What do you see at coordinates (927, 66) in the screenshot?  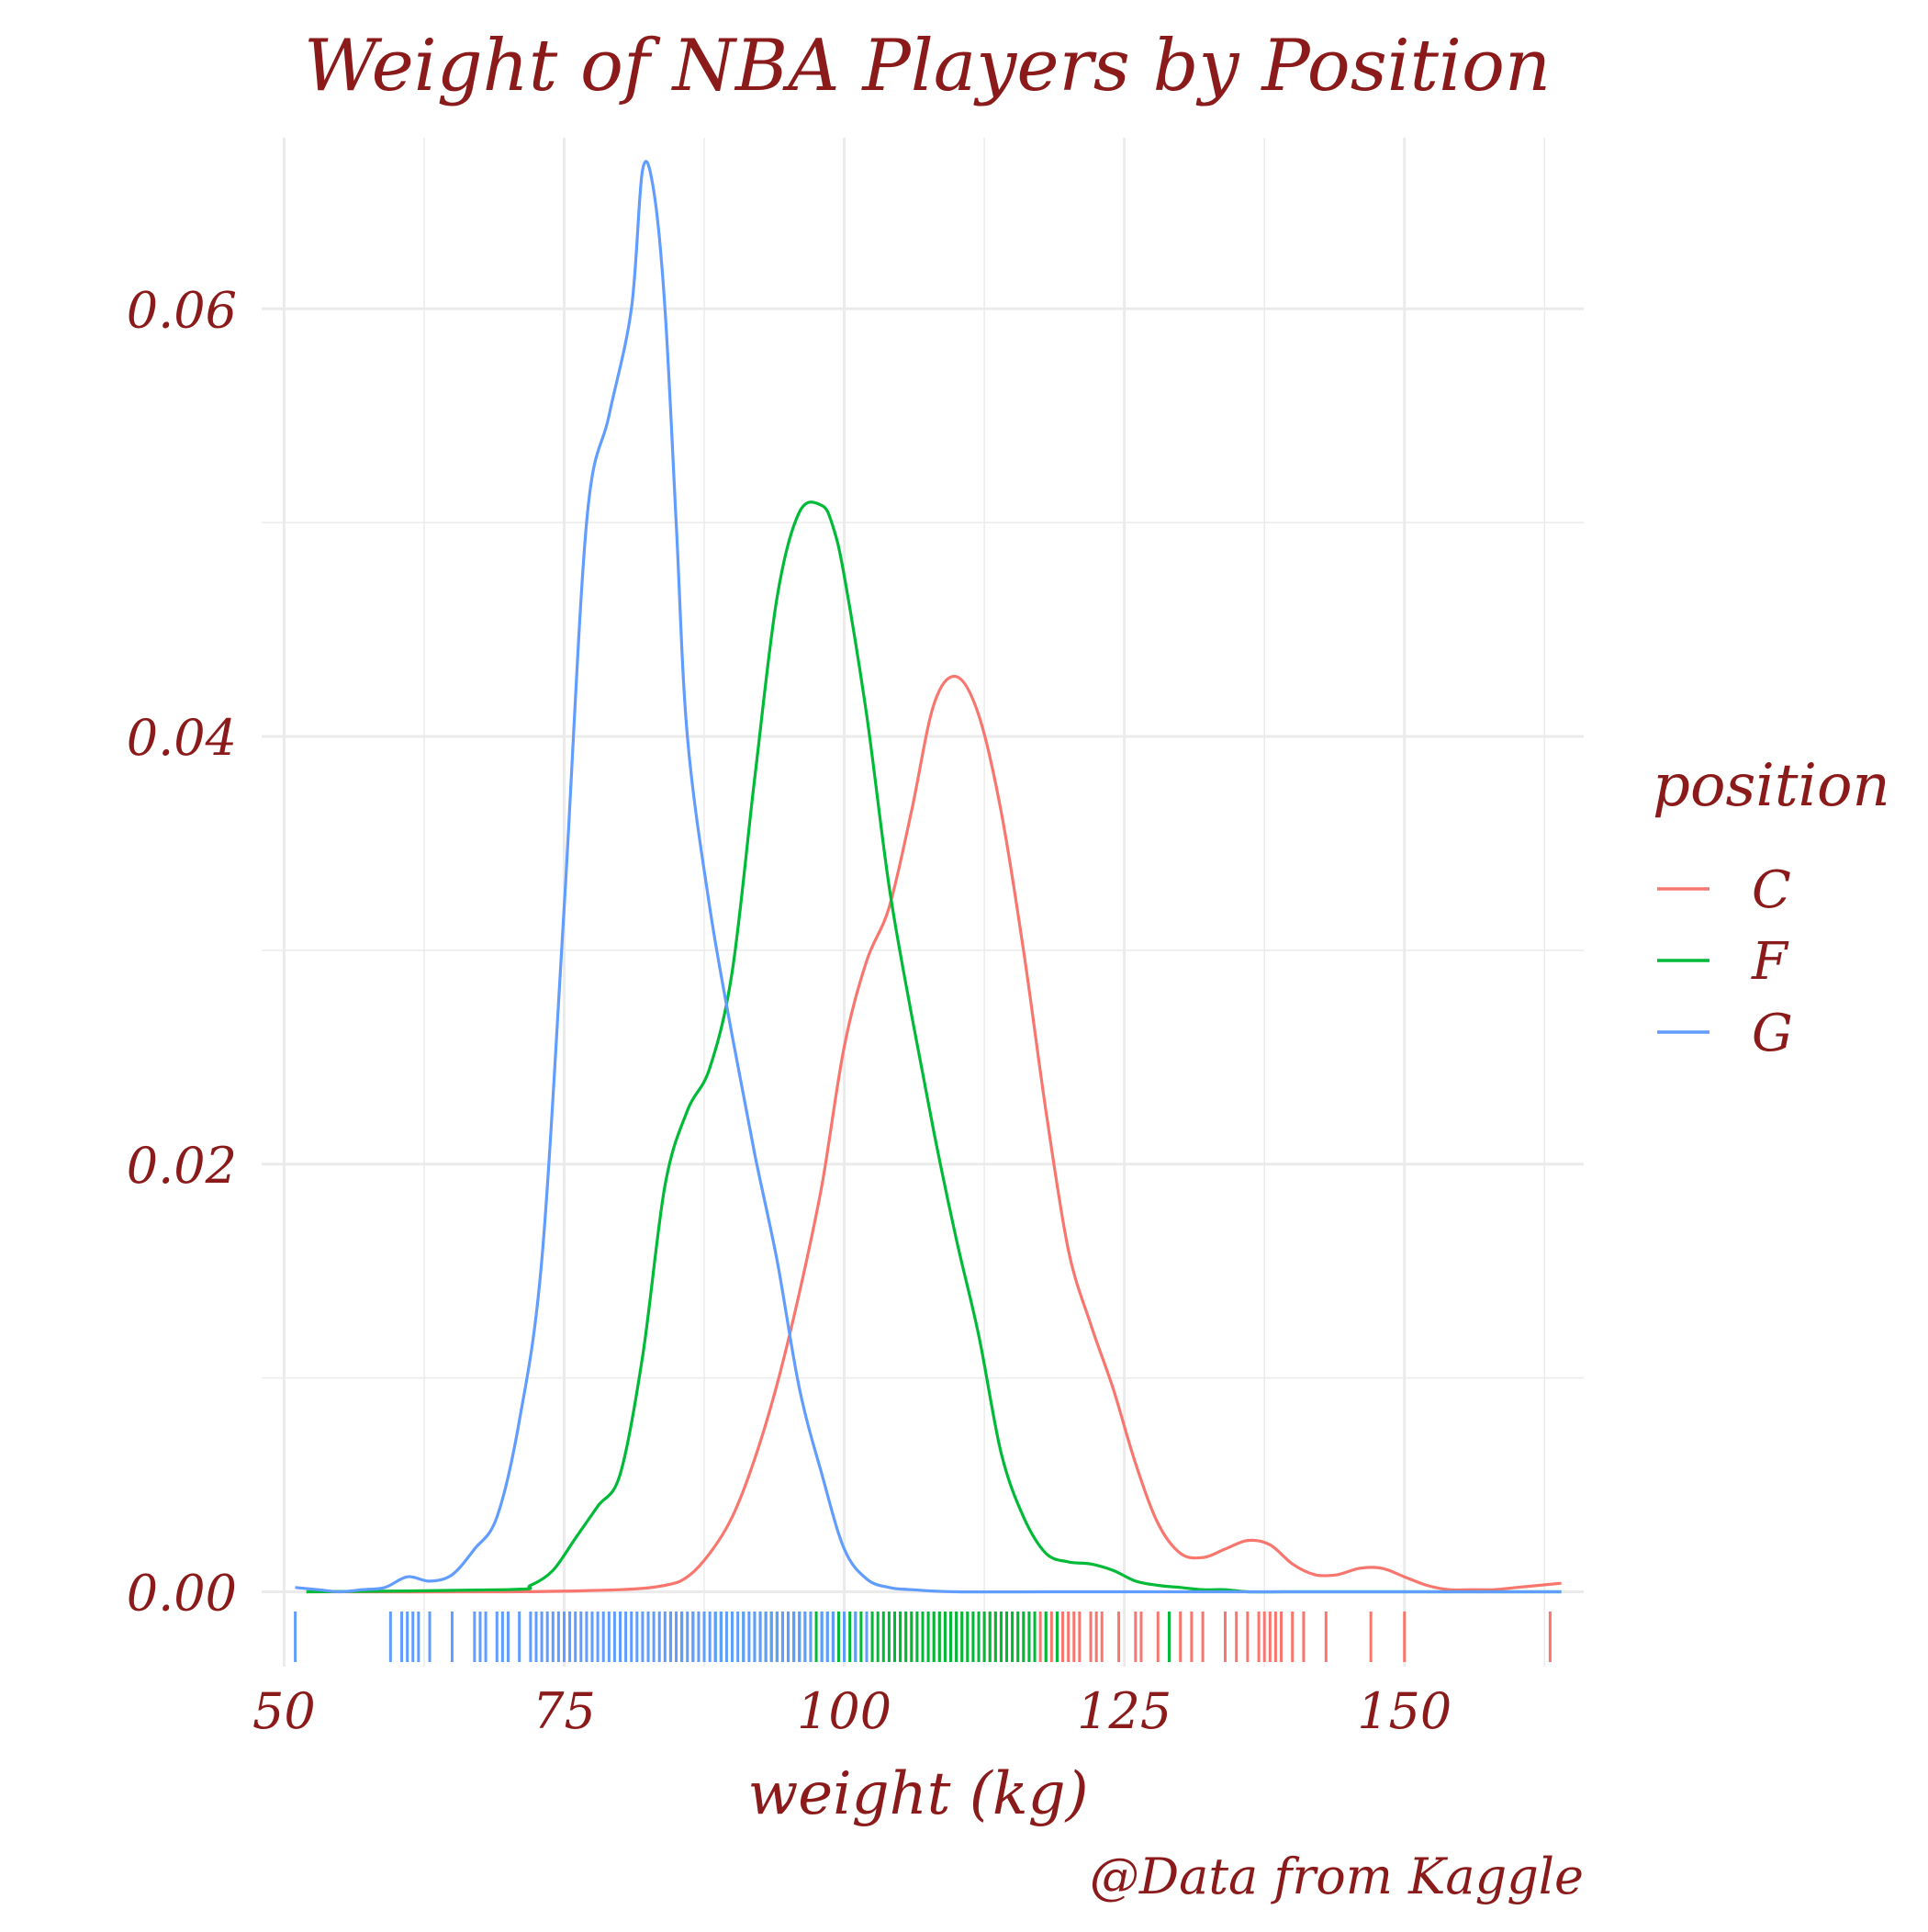 I see `chart-title: Weight of NBA Players by Position` at bounding box center [927, 66].